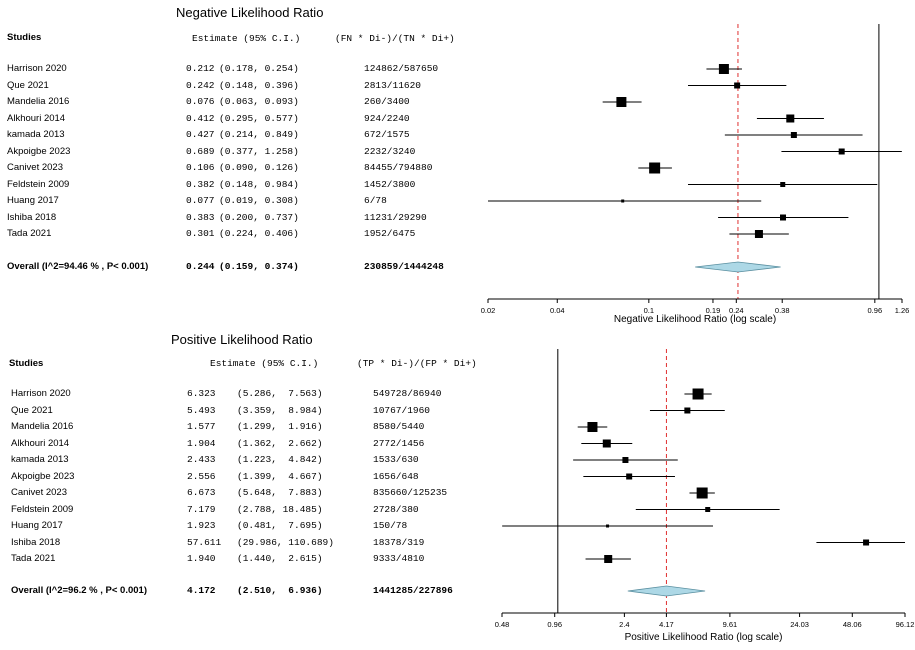  I want to click on plr-x-axis-label: Positive Likelihood Ratio (log scale), so click(704, 637).